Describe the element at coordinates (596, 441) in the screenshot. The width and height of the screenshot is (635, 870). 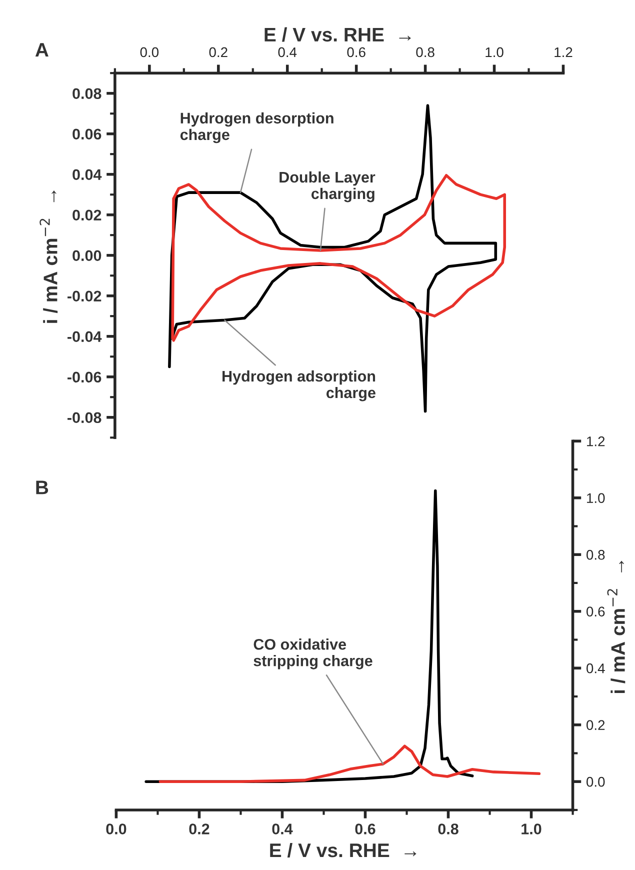
I see `y-tick-label: 1.2` at that location.